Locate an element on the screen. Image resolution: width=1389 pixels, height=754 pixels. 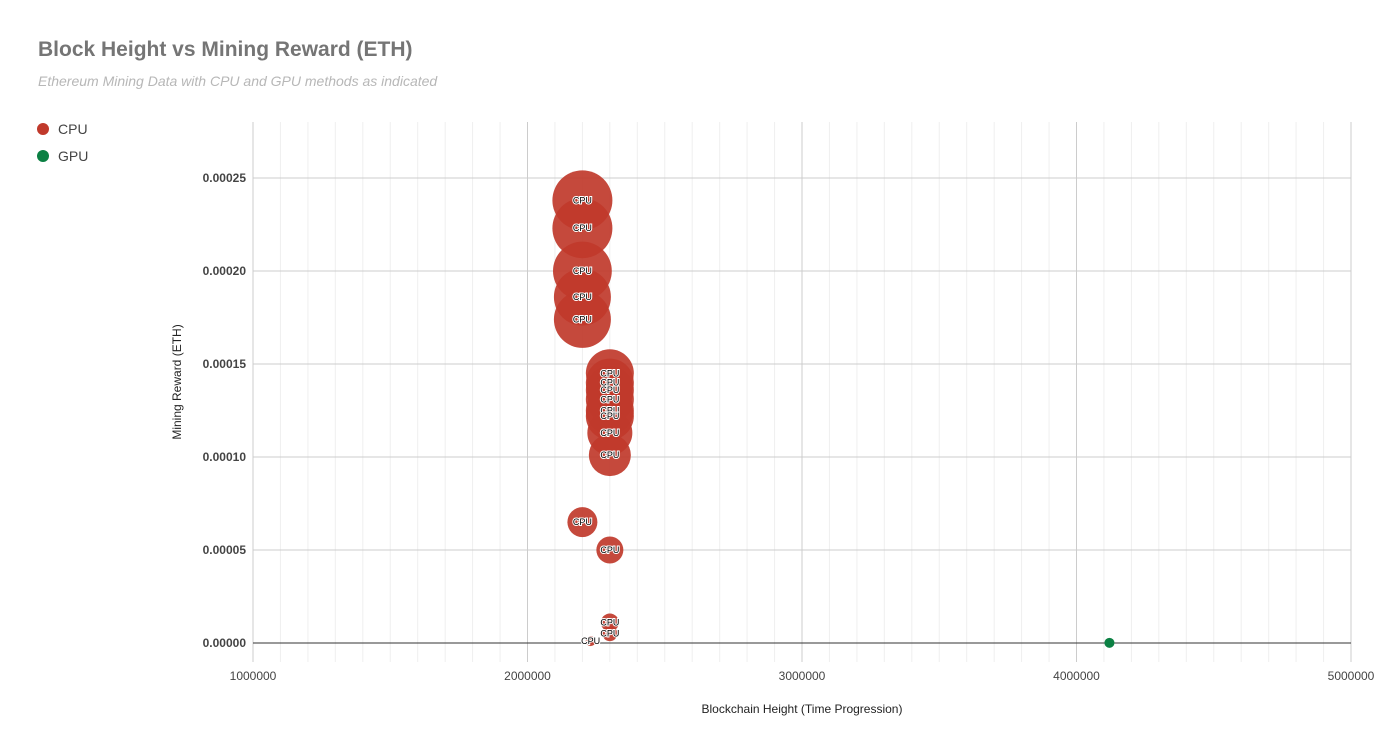
data-point-gpu is located at coordinates (1109, 642).